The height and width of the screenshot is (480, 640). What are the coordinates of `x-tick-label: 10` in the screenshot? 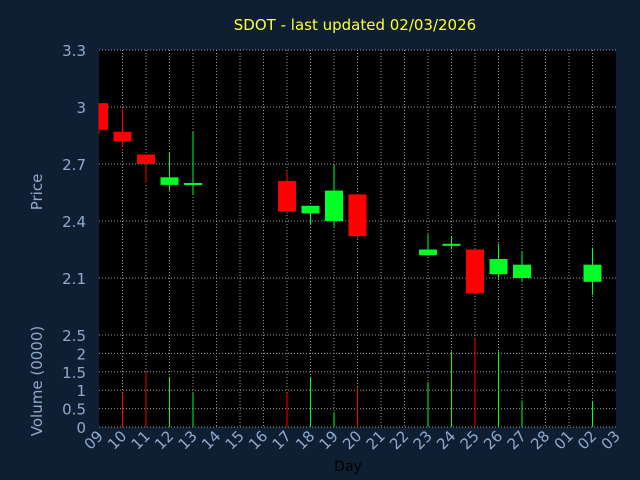 It's located at (117, 440).